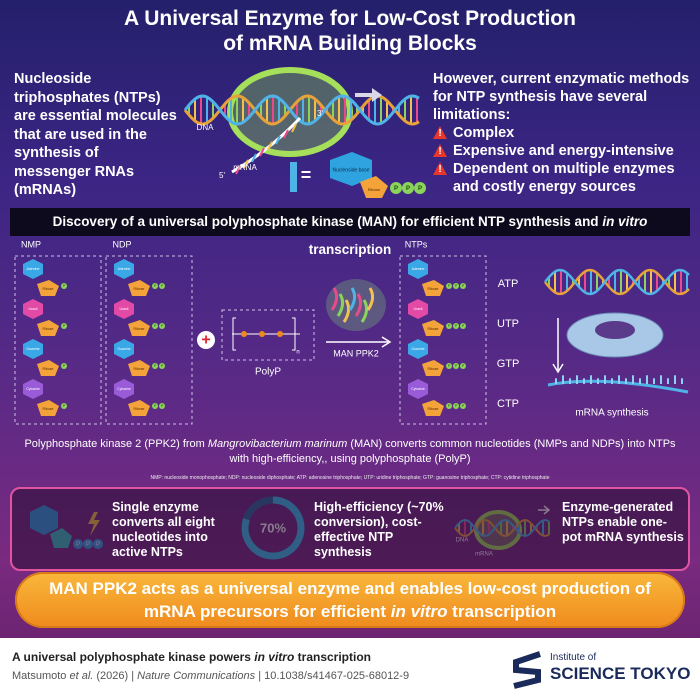 The height and width of the screenshot is (700, 700). What do you see at coordinates (416, 244) in the screenshot?
I see `label: NTPs` at bounding box center [416, 244].